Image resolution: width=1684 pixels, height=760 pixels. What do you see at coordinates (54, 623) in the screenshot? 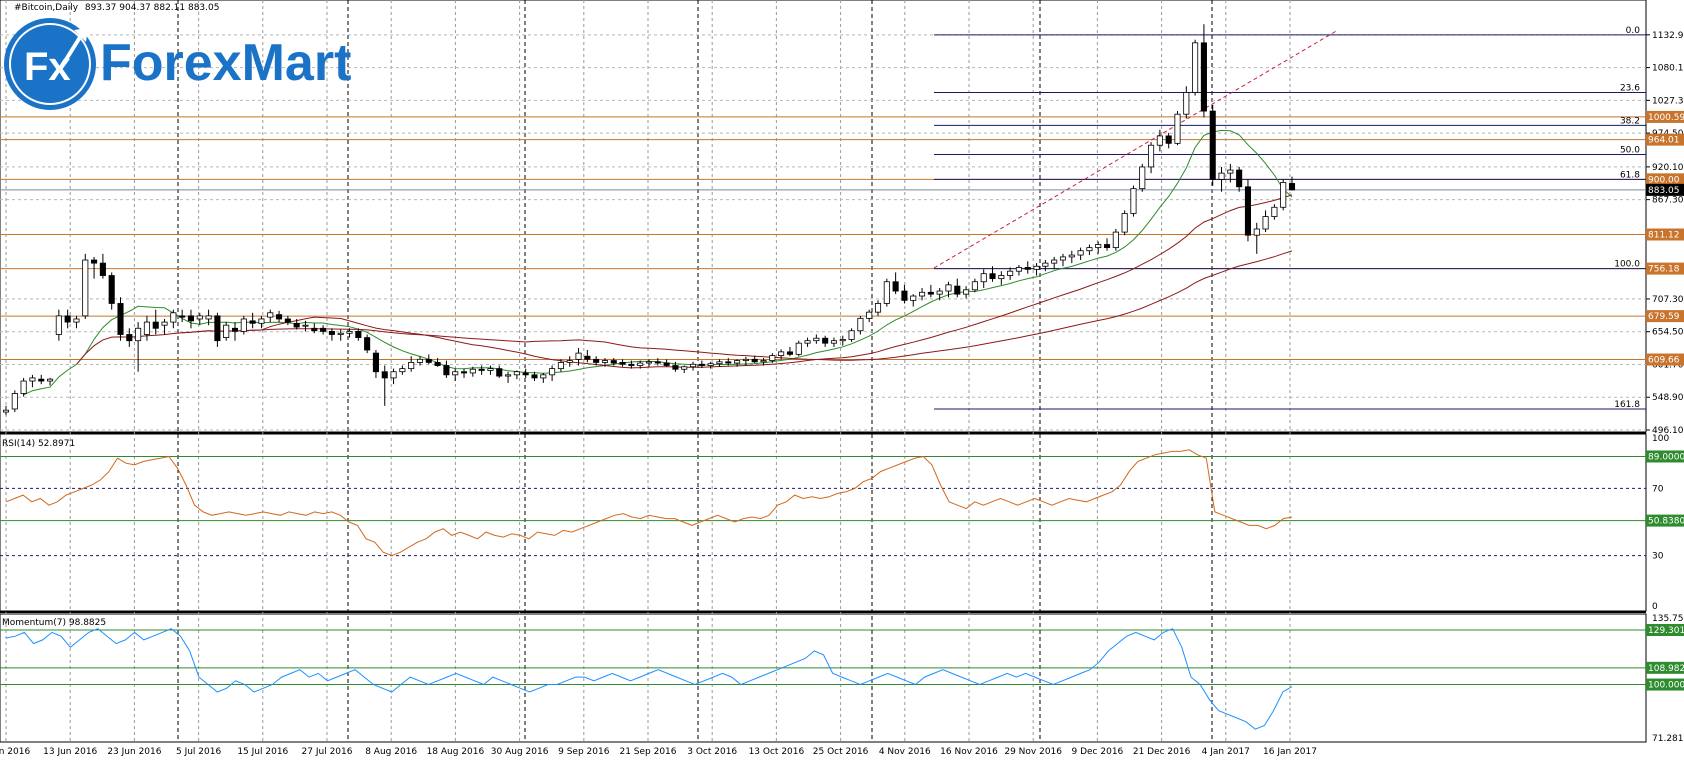
I see `momentum-title: Momentum(7) 98.8825` at bounding box center [54, 623].